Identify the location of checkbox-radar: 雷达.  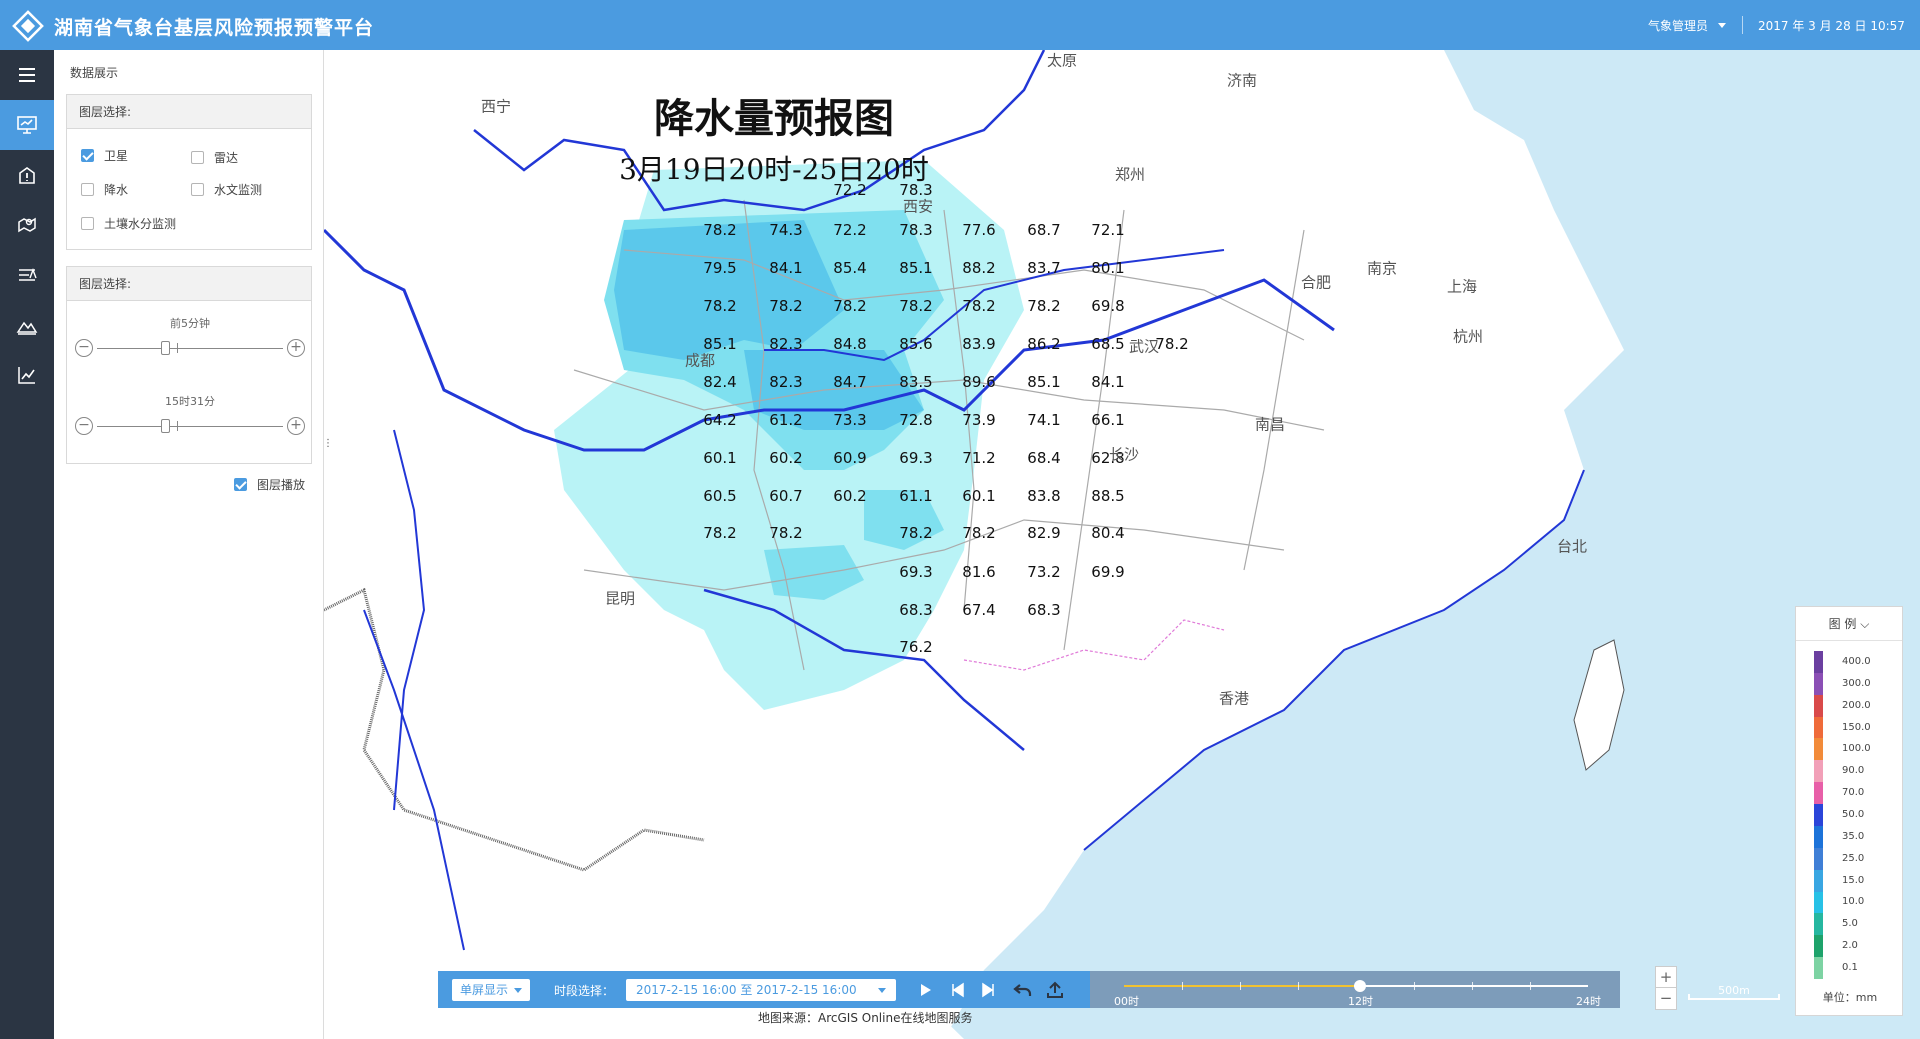
(214, 157).